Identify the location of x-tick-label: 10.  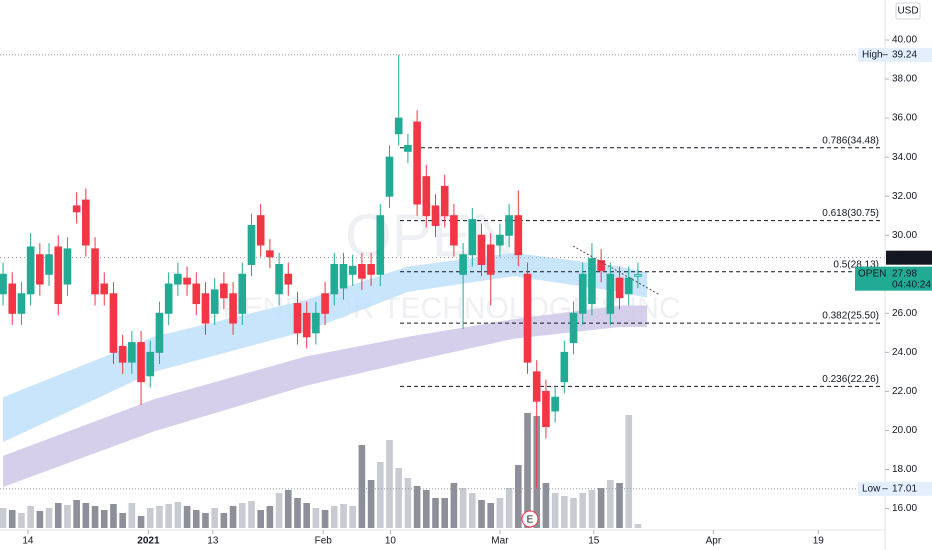
(391, 541).